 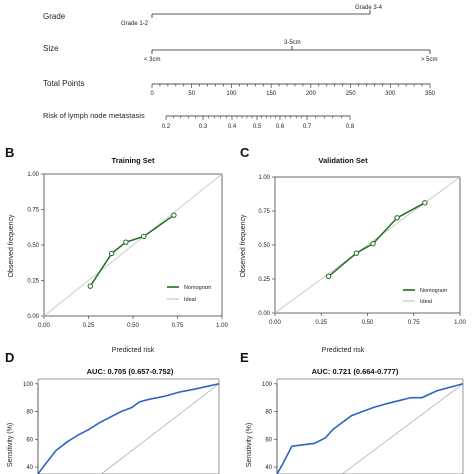 I want to click on nomogram-row-label: Grade, so click(x=54, y=16).